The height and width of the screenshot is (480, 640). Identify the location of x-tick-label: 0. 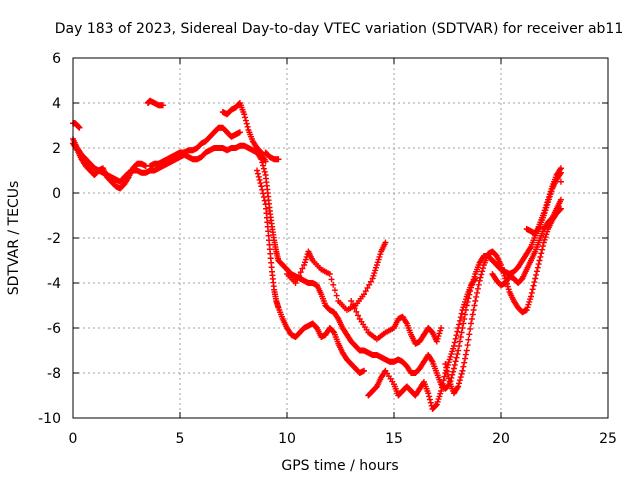
(73, 439).